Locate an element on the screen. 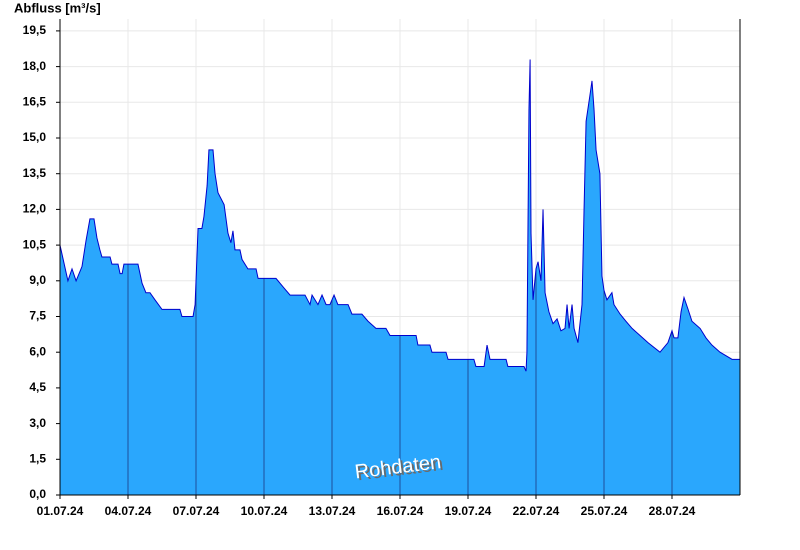  y-tick-label: 3,0 is located at coordinates (37, 423).